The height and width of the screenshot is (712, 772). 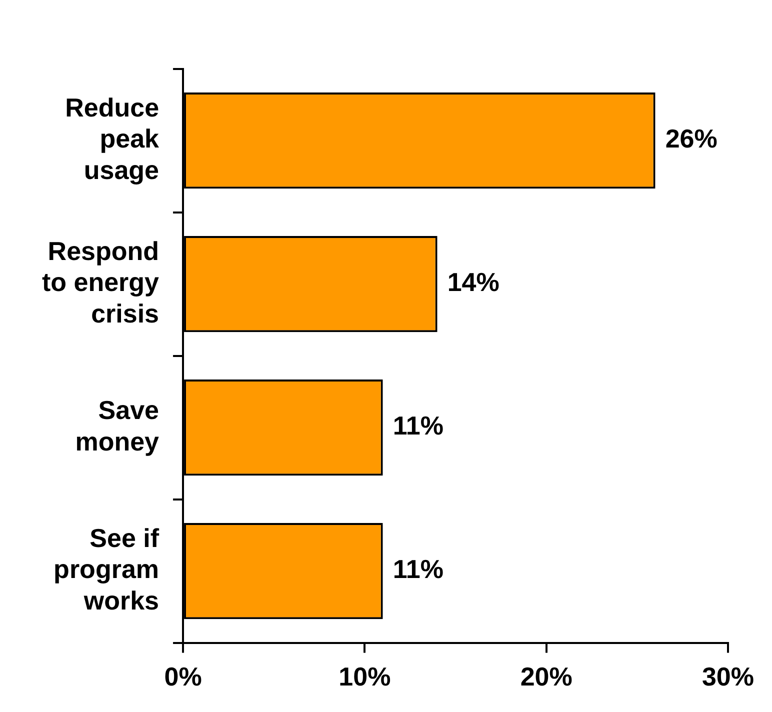 I want to click on y-tick-label: Respond to energy crisis, so click(x=101, y=282).